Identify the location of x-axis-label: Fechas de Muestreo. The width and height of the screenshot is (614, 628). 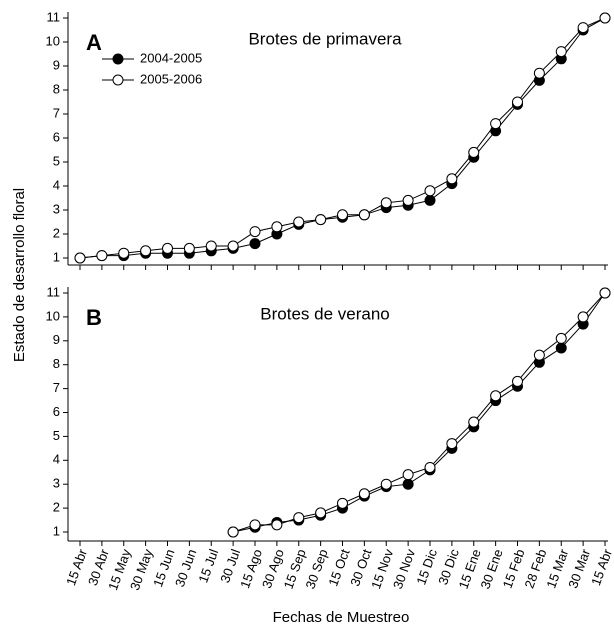
(341, 617).